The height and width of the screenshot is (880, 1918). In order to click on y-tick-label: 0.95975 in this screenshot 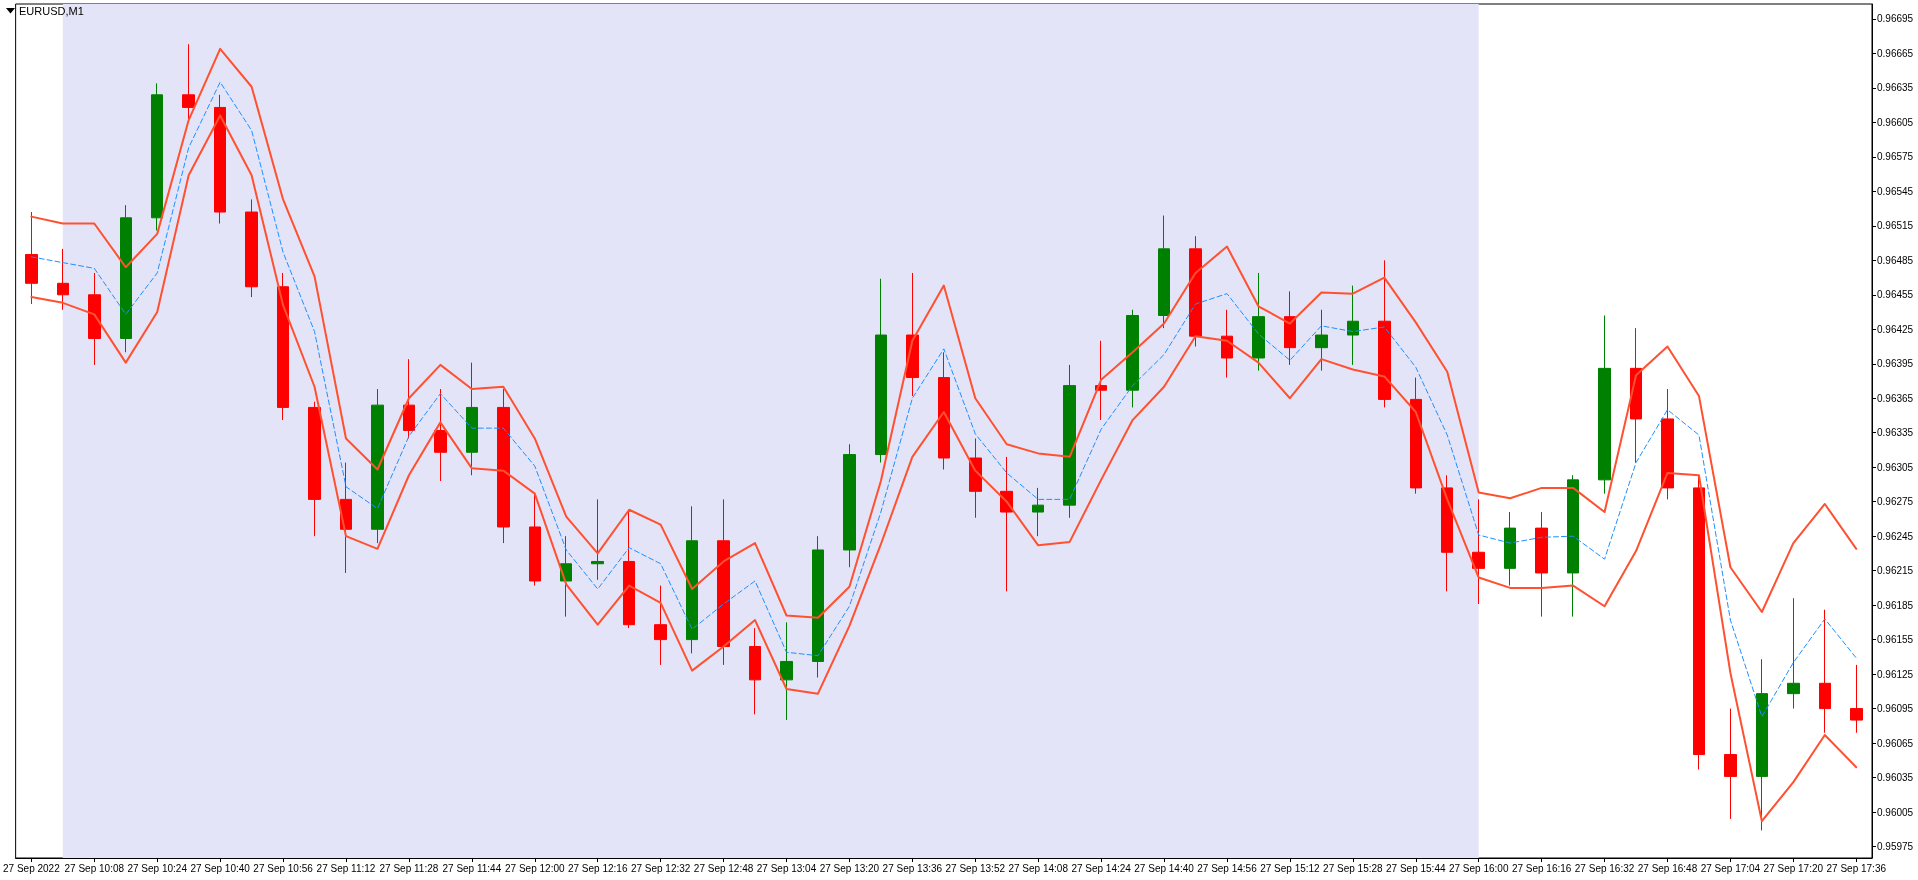, I will do `click(1895, 847)`.